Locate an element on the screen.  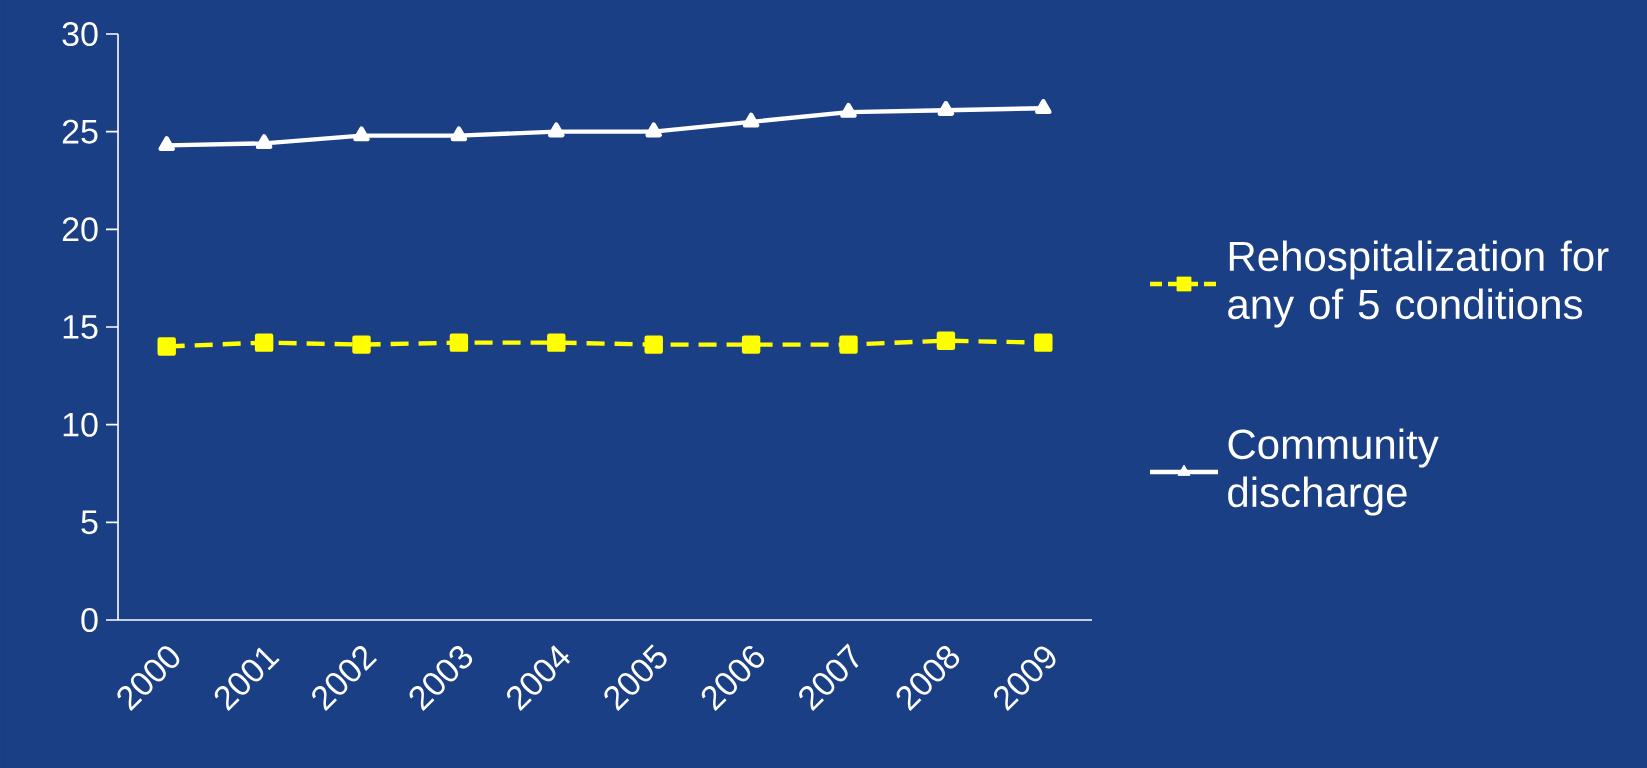
y-tick-label: 30 is located at coordinates (80, 34).